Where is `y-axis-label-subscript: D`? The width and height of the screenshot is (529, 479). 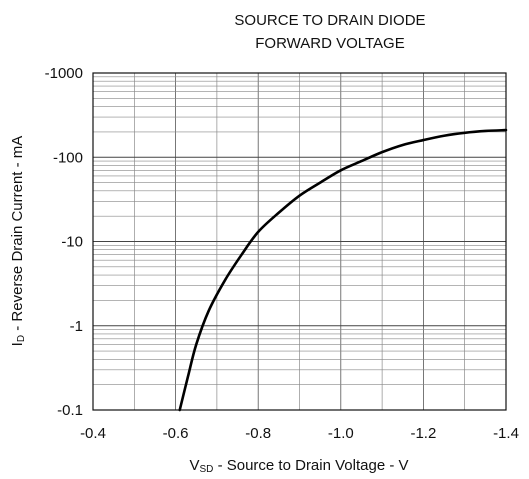 y-axis-label-subscript: D is located at coordinates (21, 338).